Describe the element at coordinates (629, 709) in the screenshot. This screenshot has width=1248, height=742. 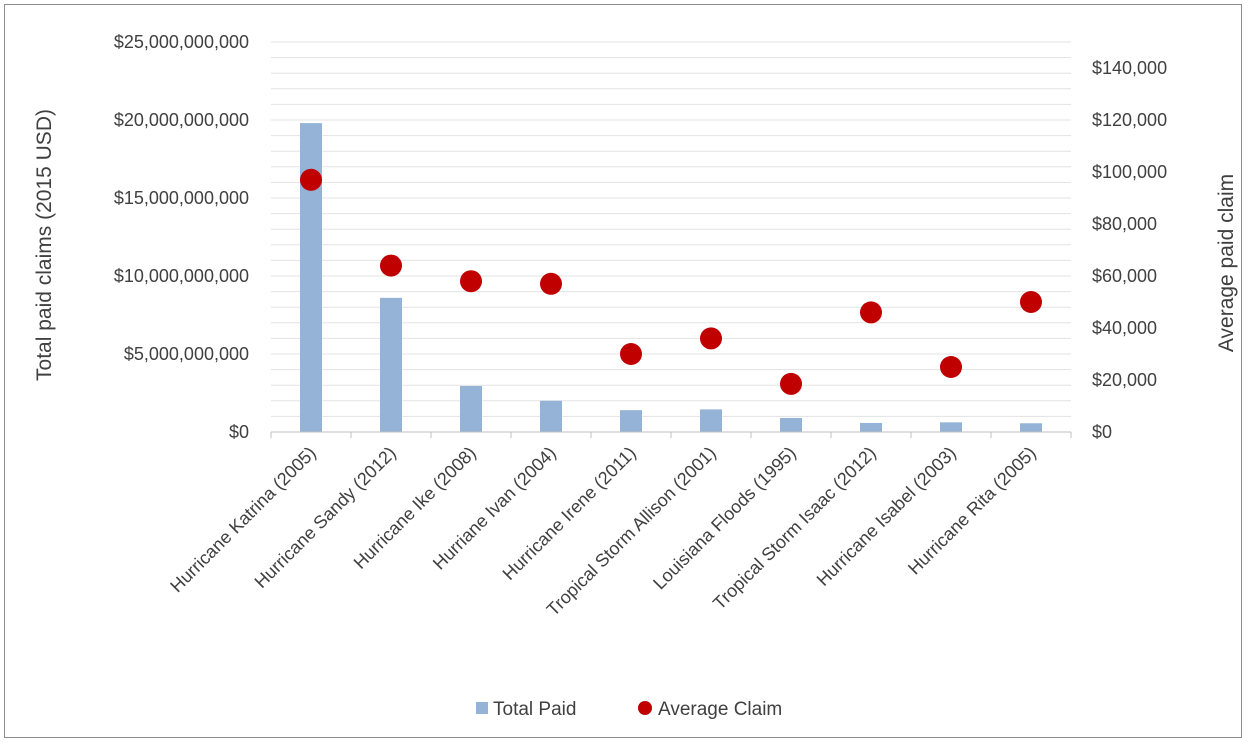
I see `legend: Total Paid Average Claim` at that location.